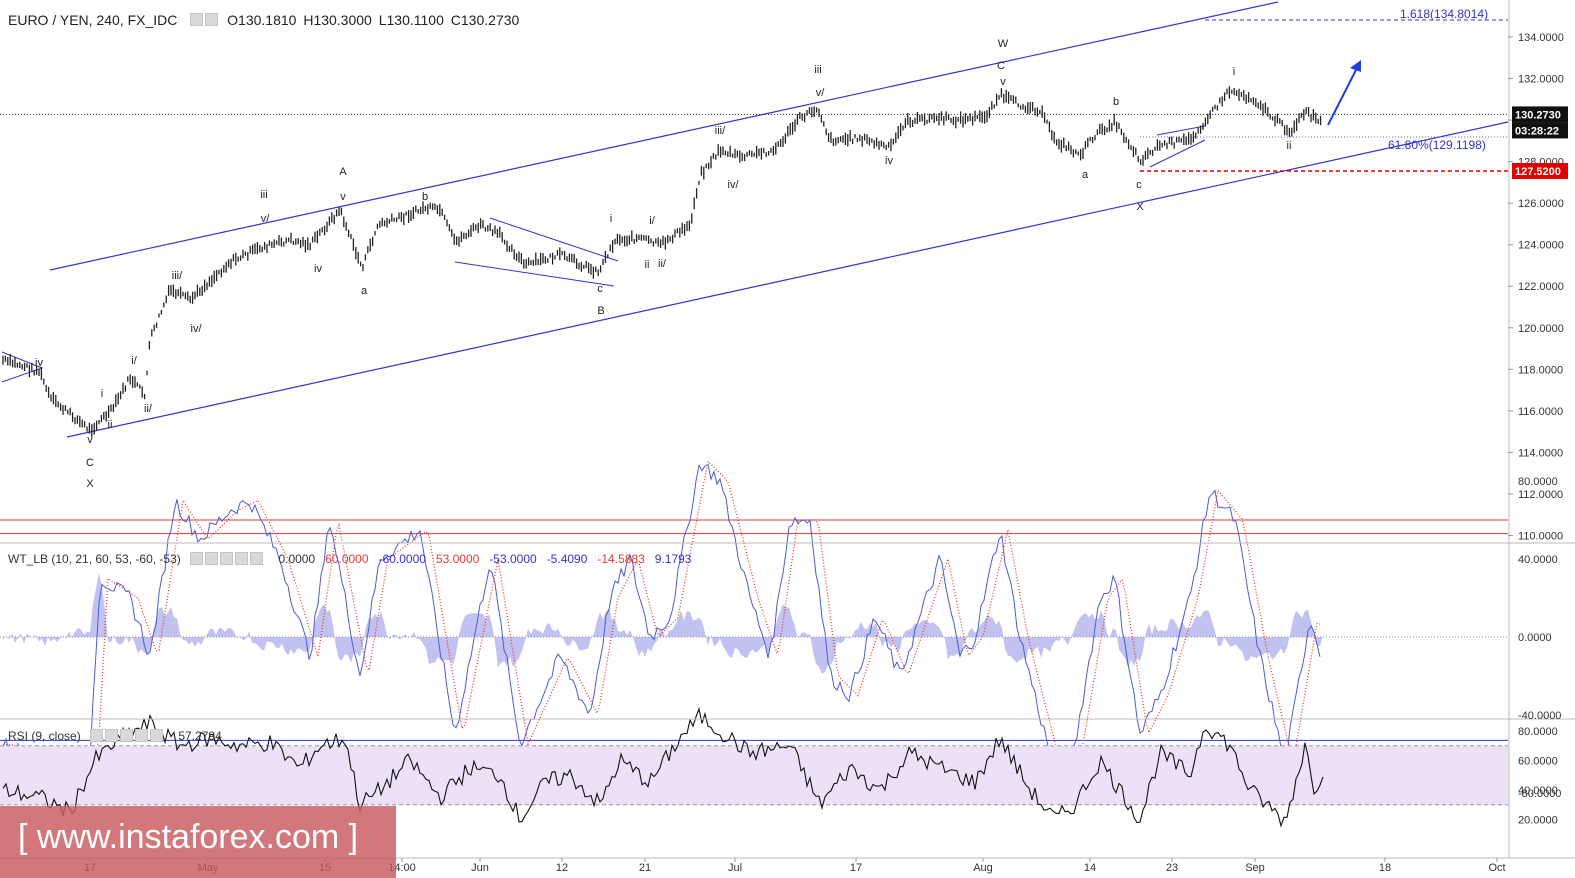  What do you see at coordinates (735, 868) in the screenshot?
I see `time-tick-label: Jul` at bounding box center [735, 868].